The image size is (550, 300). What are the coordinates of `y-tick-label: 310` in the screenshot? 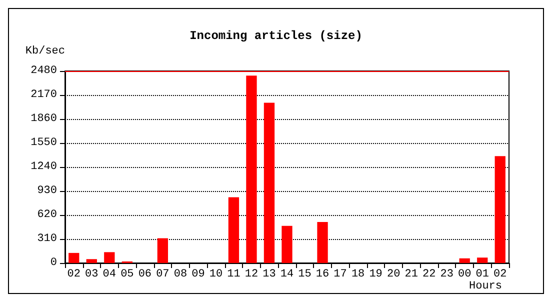 It's located at (47, 239).